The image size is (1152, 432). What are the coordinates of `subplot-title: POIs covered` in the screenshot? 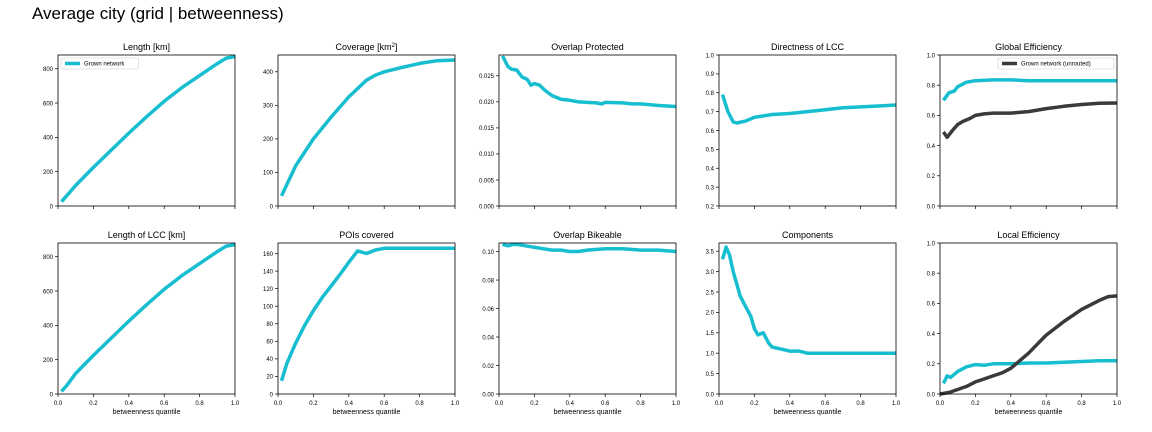 It's located at (366, 235).